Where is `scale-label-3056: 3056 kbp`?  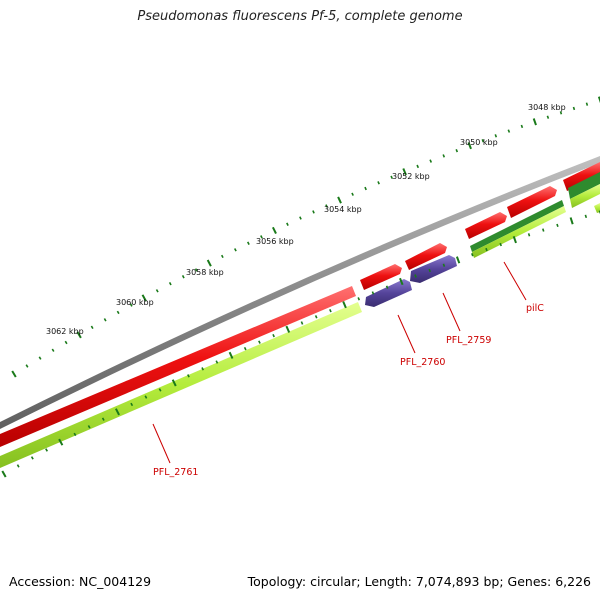
scale-label-3056: 3056 kbp is located at coordinates (275, 241).